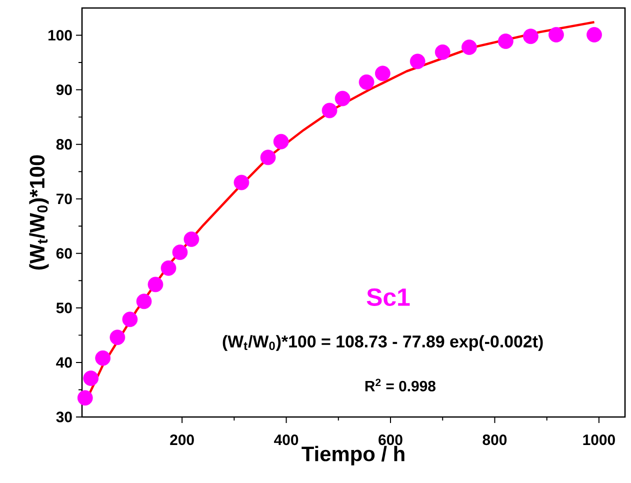 This screenshot has width=631, height=483. Describe the element at coordinates (599, 440) in the screenshot. I see `x-tick-label: 1000` at that location.